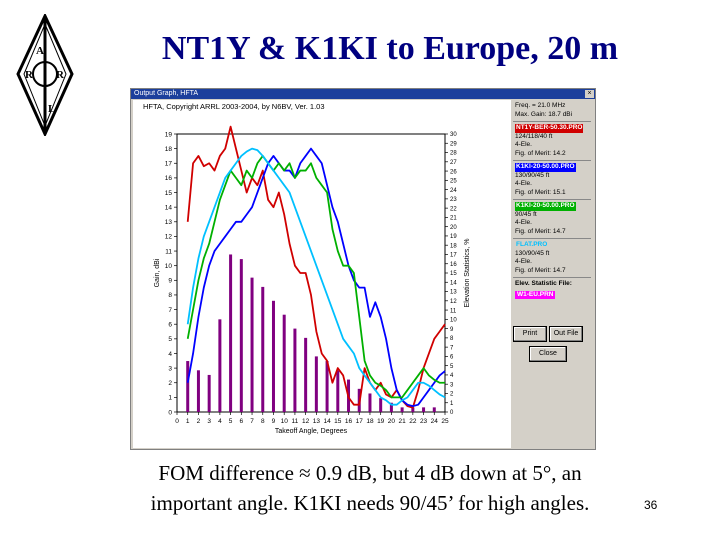  I want to click on window-titlebar: Output Graph, HFTA ×, so click(363, 94).